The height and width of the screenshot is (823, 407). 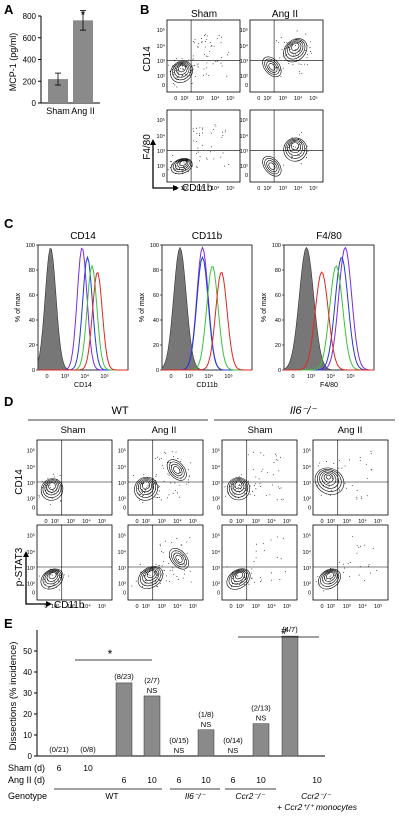 What do you see at coordinates (122, 552) in the screenshot?
I see `panel-d-r2c2-ytick: 10⁴` at bounding box center [122, 552].